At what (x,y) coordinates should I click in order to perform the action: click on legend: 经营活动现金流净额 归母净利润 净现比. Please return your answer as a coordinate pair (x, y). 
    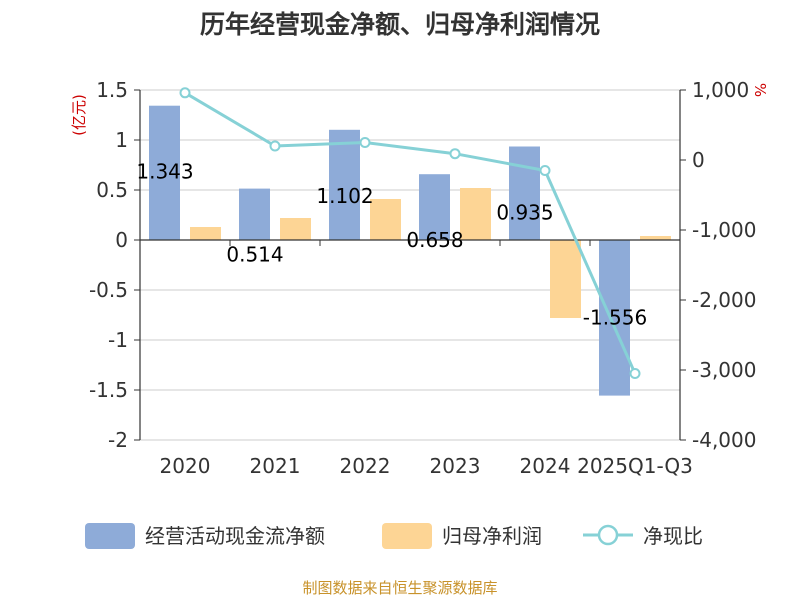
    Looking at the image, I should click on (394, 536).